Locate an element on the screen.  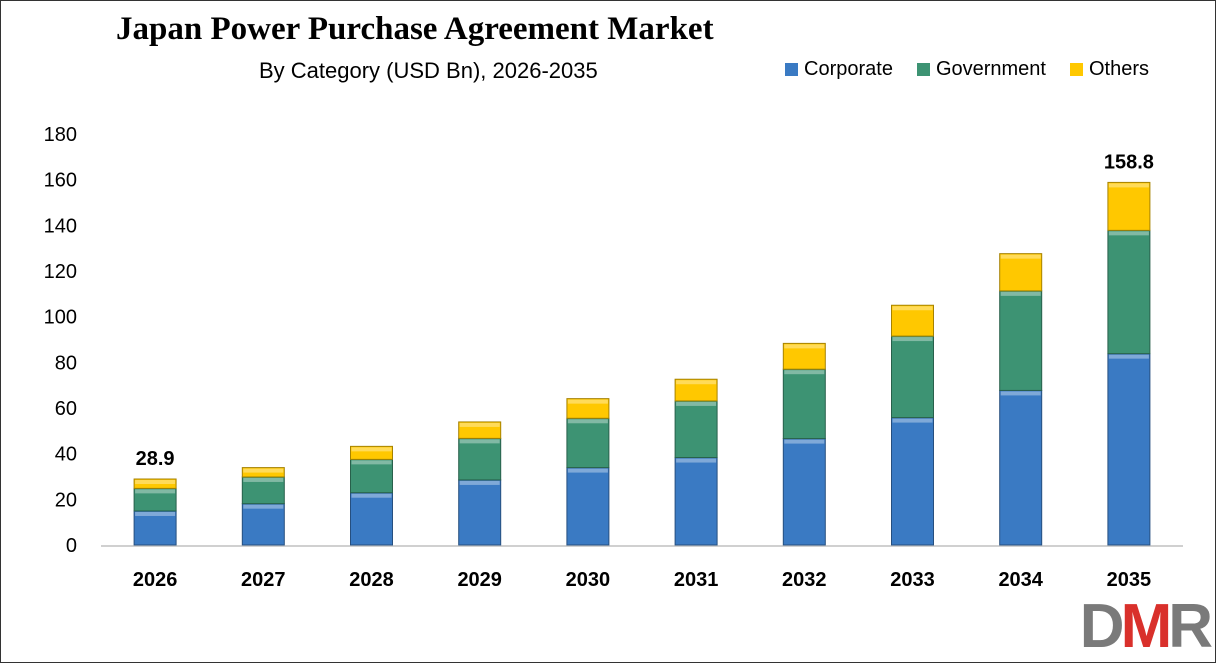
legend-label: Corporate is located at coordinates (848, 69).